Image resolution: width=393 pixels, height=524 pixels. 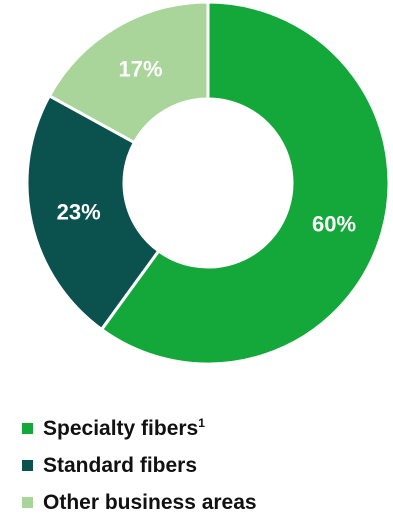 What do you see at coordinates (150, 502) in the screenshot?
I see `legend-label-other-business-areas: Other business areas` at bounding box center [150, 502].